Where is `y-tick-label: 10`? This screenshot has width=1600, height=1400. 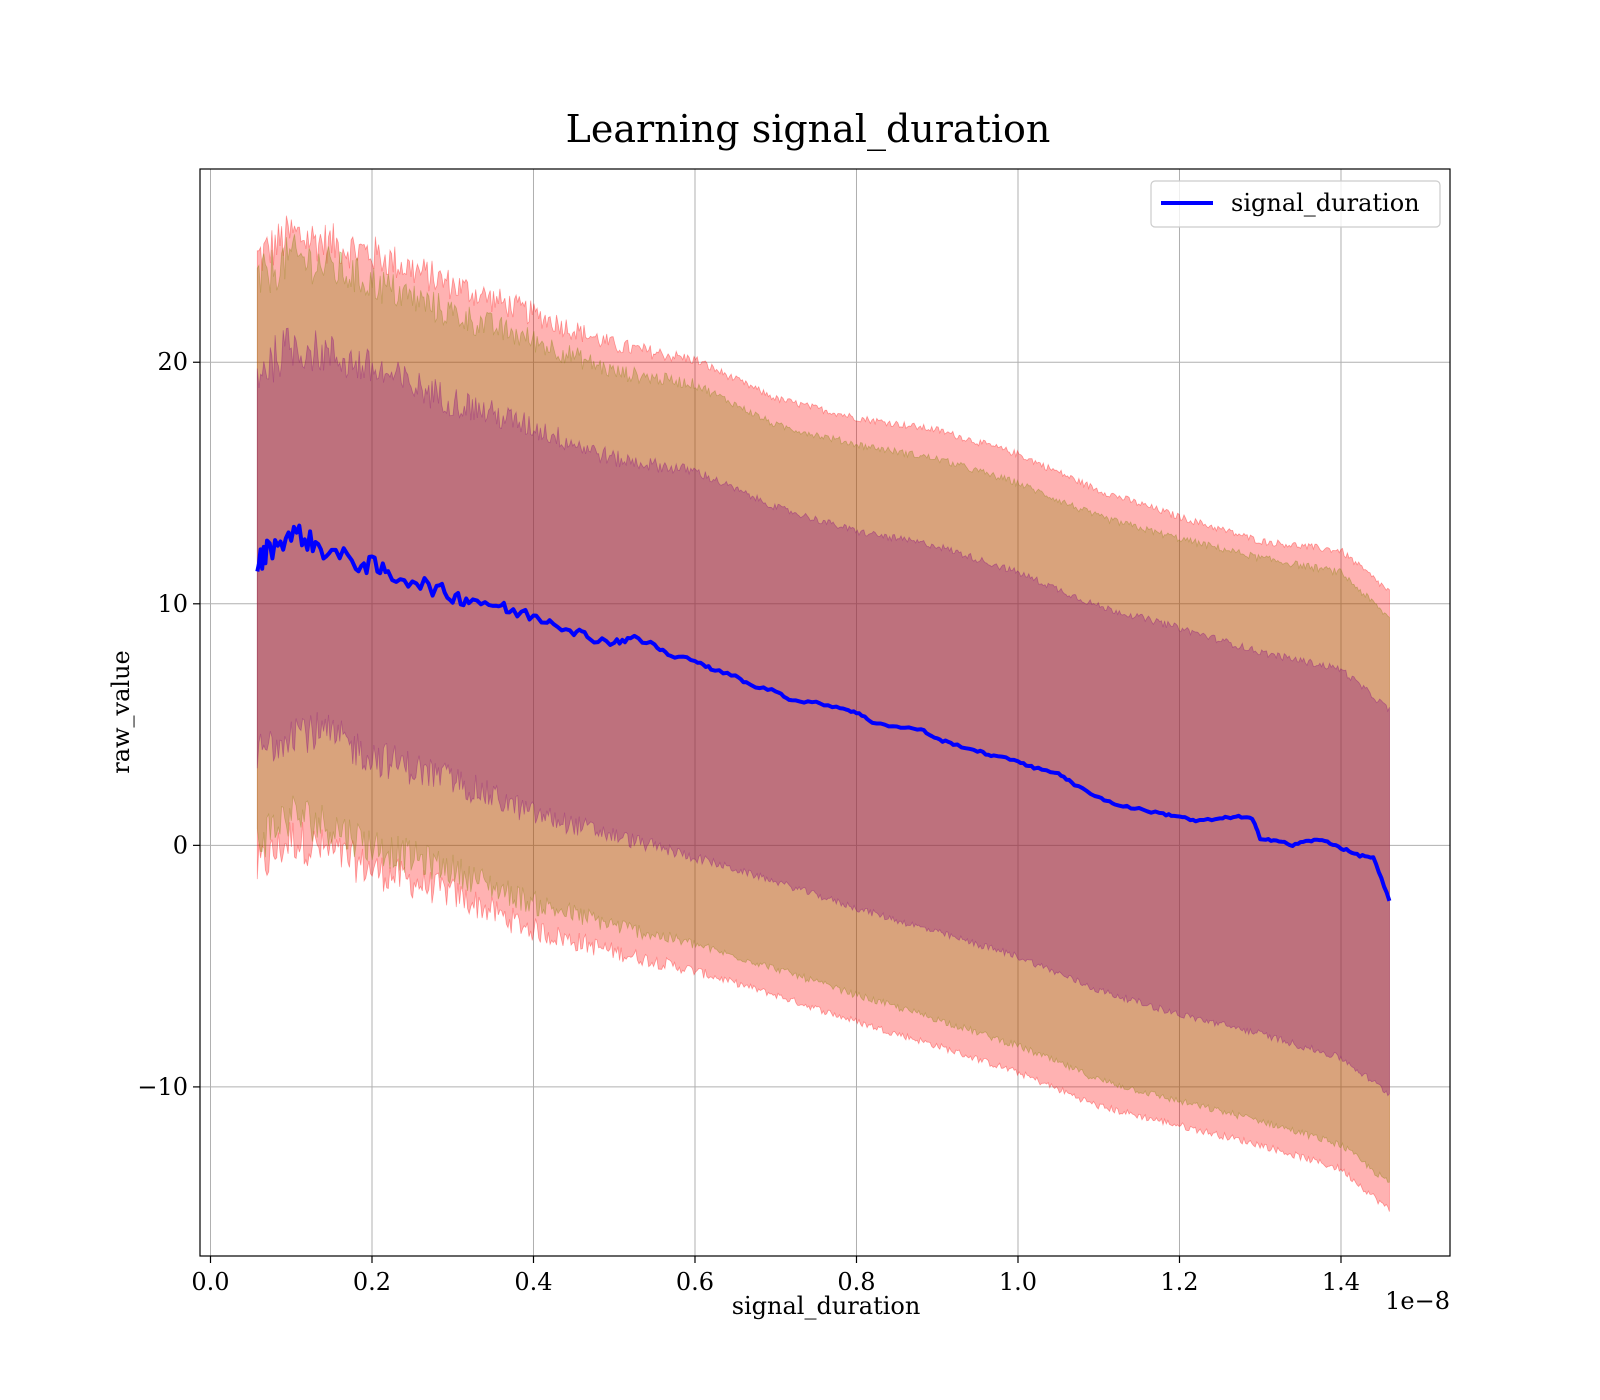 y-tick-label: 10 is located at coordinates (172, 604).